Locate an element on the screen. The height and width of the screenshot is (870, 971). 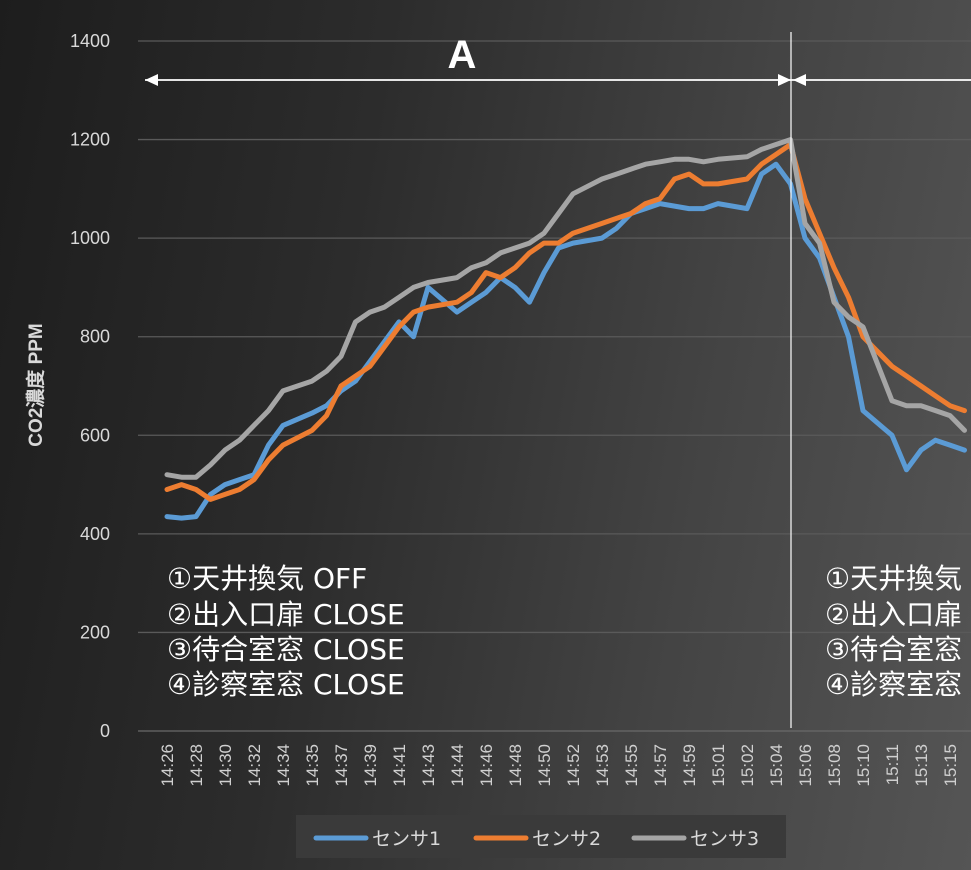
x-tick-label: 15:15 is located at coordinates (950, 765).